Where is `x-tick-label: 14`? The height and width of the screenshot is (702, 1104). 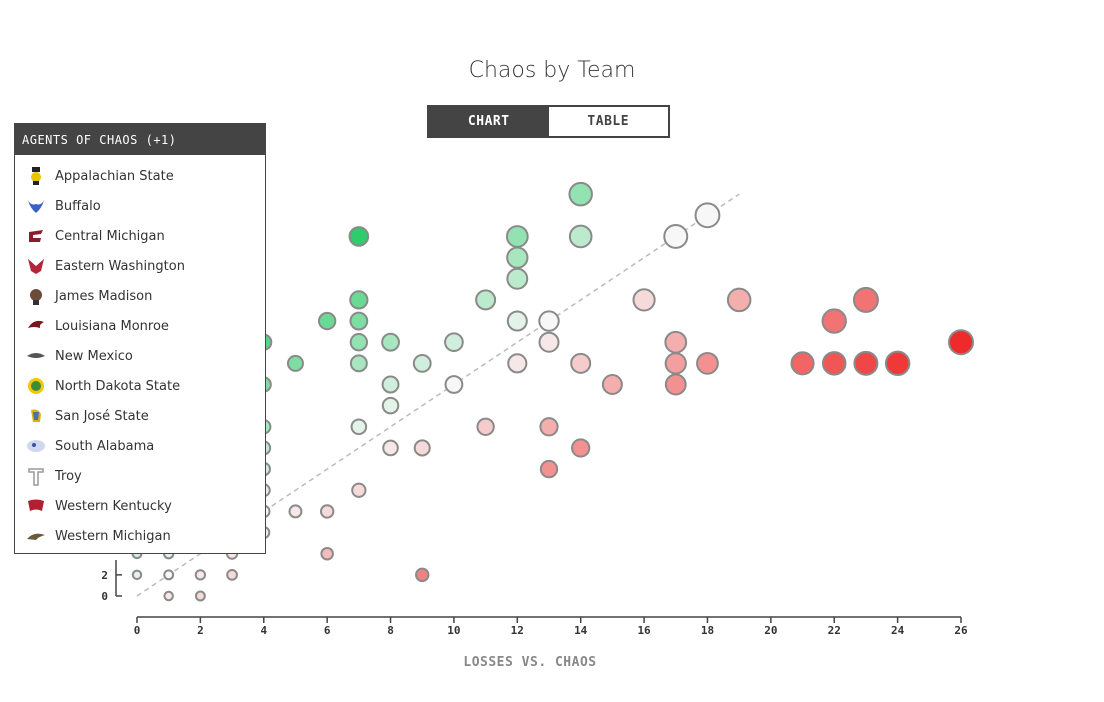 x-tick-label: 14 is located at coordinates (581, 630).